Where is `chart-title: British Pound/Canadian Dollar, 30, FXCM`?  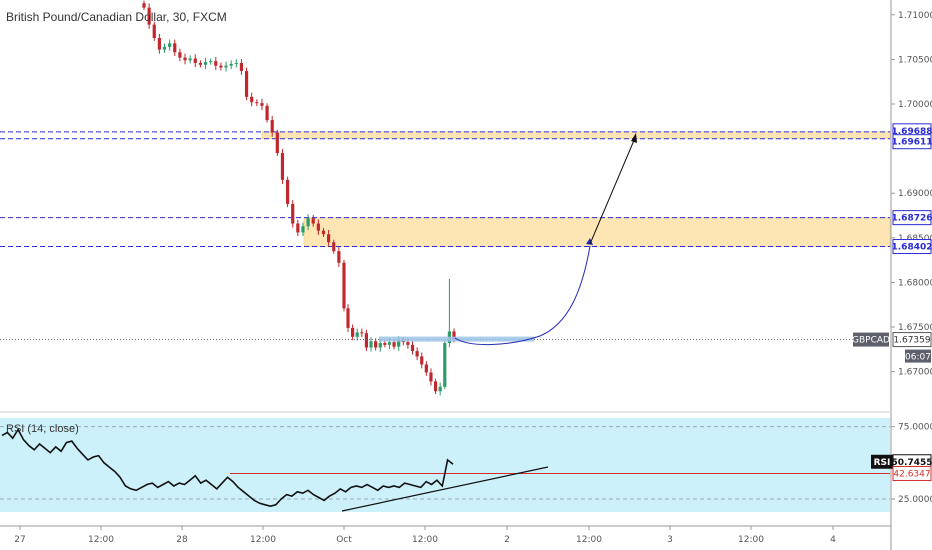 chart-title: British Pound/Canadian Dollar, 30, FXCM is located at coordinates (116, 17).